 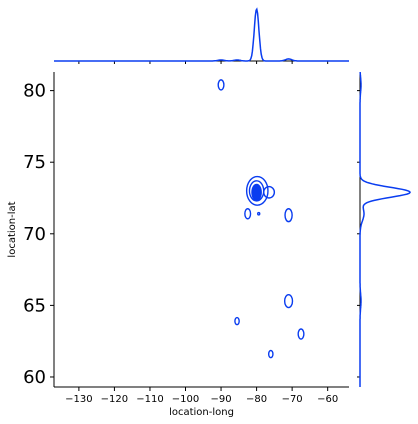 What do you see at coordinates (201, 396) in the screenshot?
I see `x-axis-ticks: −130 −120 −110 −100 −90 −80 −70 −60` at bounding box center [201, 396].